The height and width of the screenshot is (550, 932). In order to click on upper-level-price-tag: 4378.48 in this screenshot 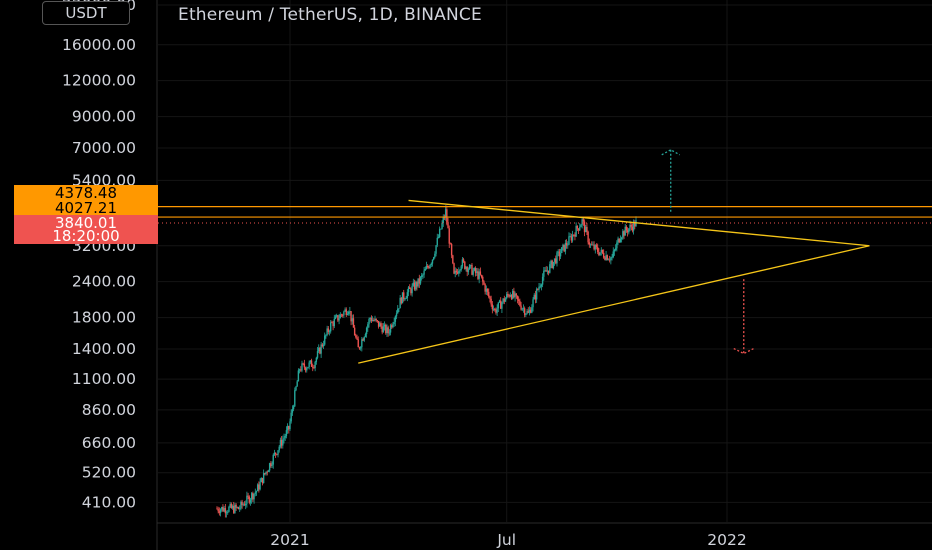, I will do `click(86, 193)`.